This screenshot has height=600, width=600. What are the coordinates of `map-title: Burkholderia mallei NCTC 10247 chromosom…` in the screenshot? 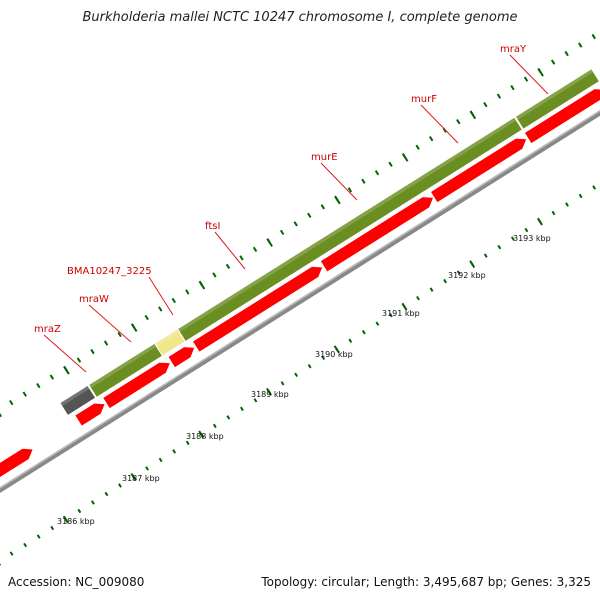 It's located at (300, 17).